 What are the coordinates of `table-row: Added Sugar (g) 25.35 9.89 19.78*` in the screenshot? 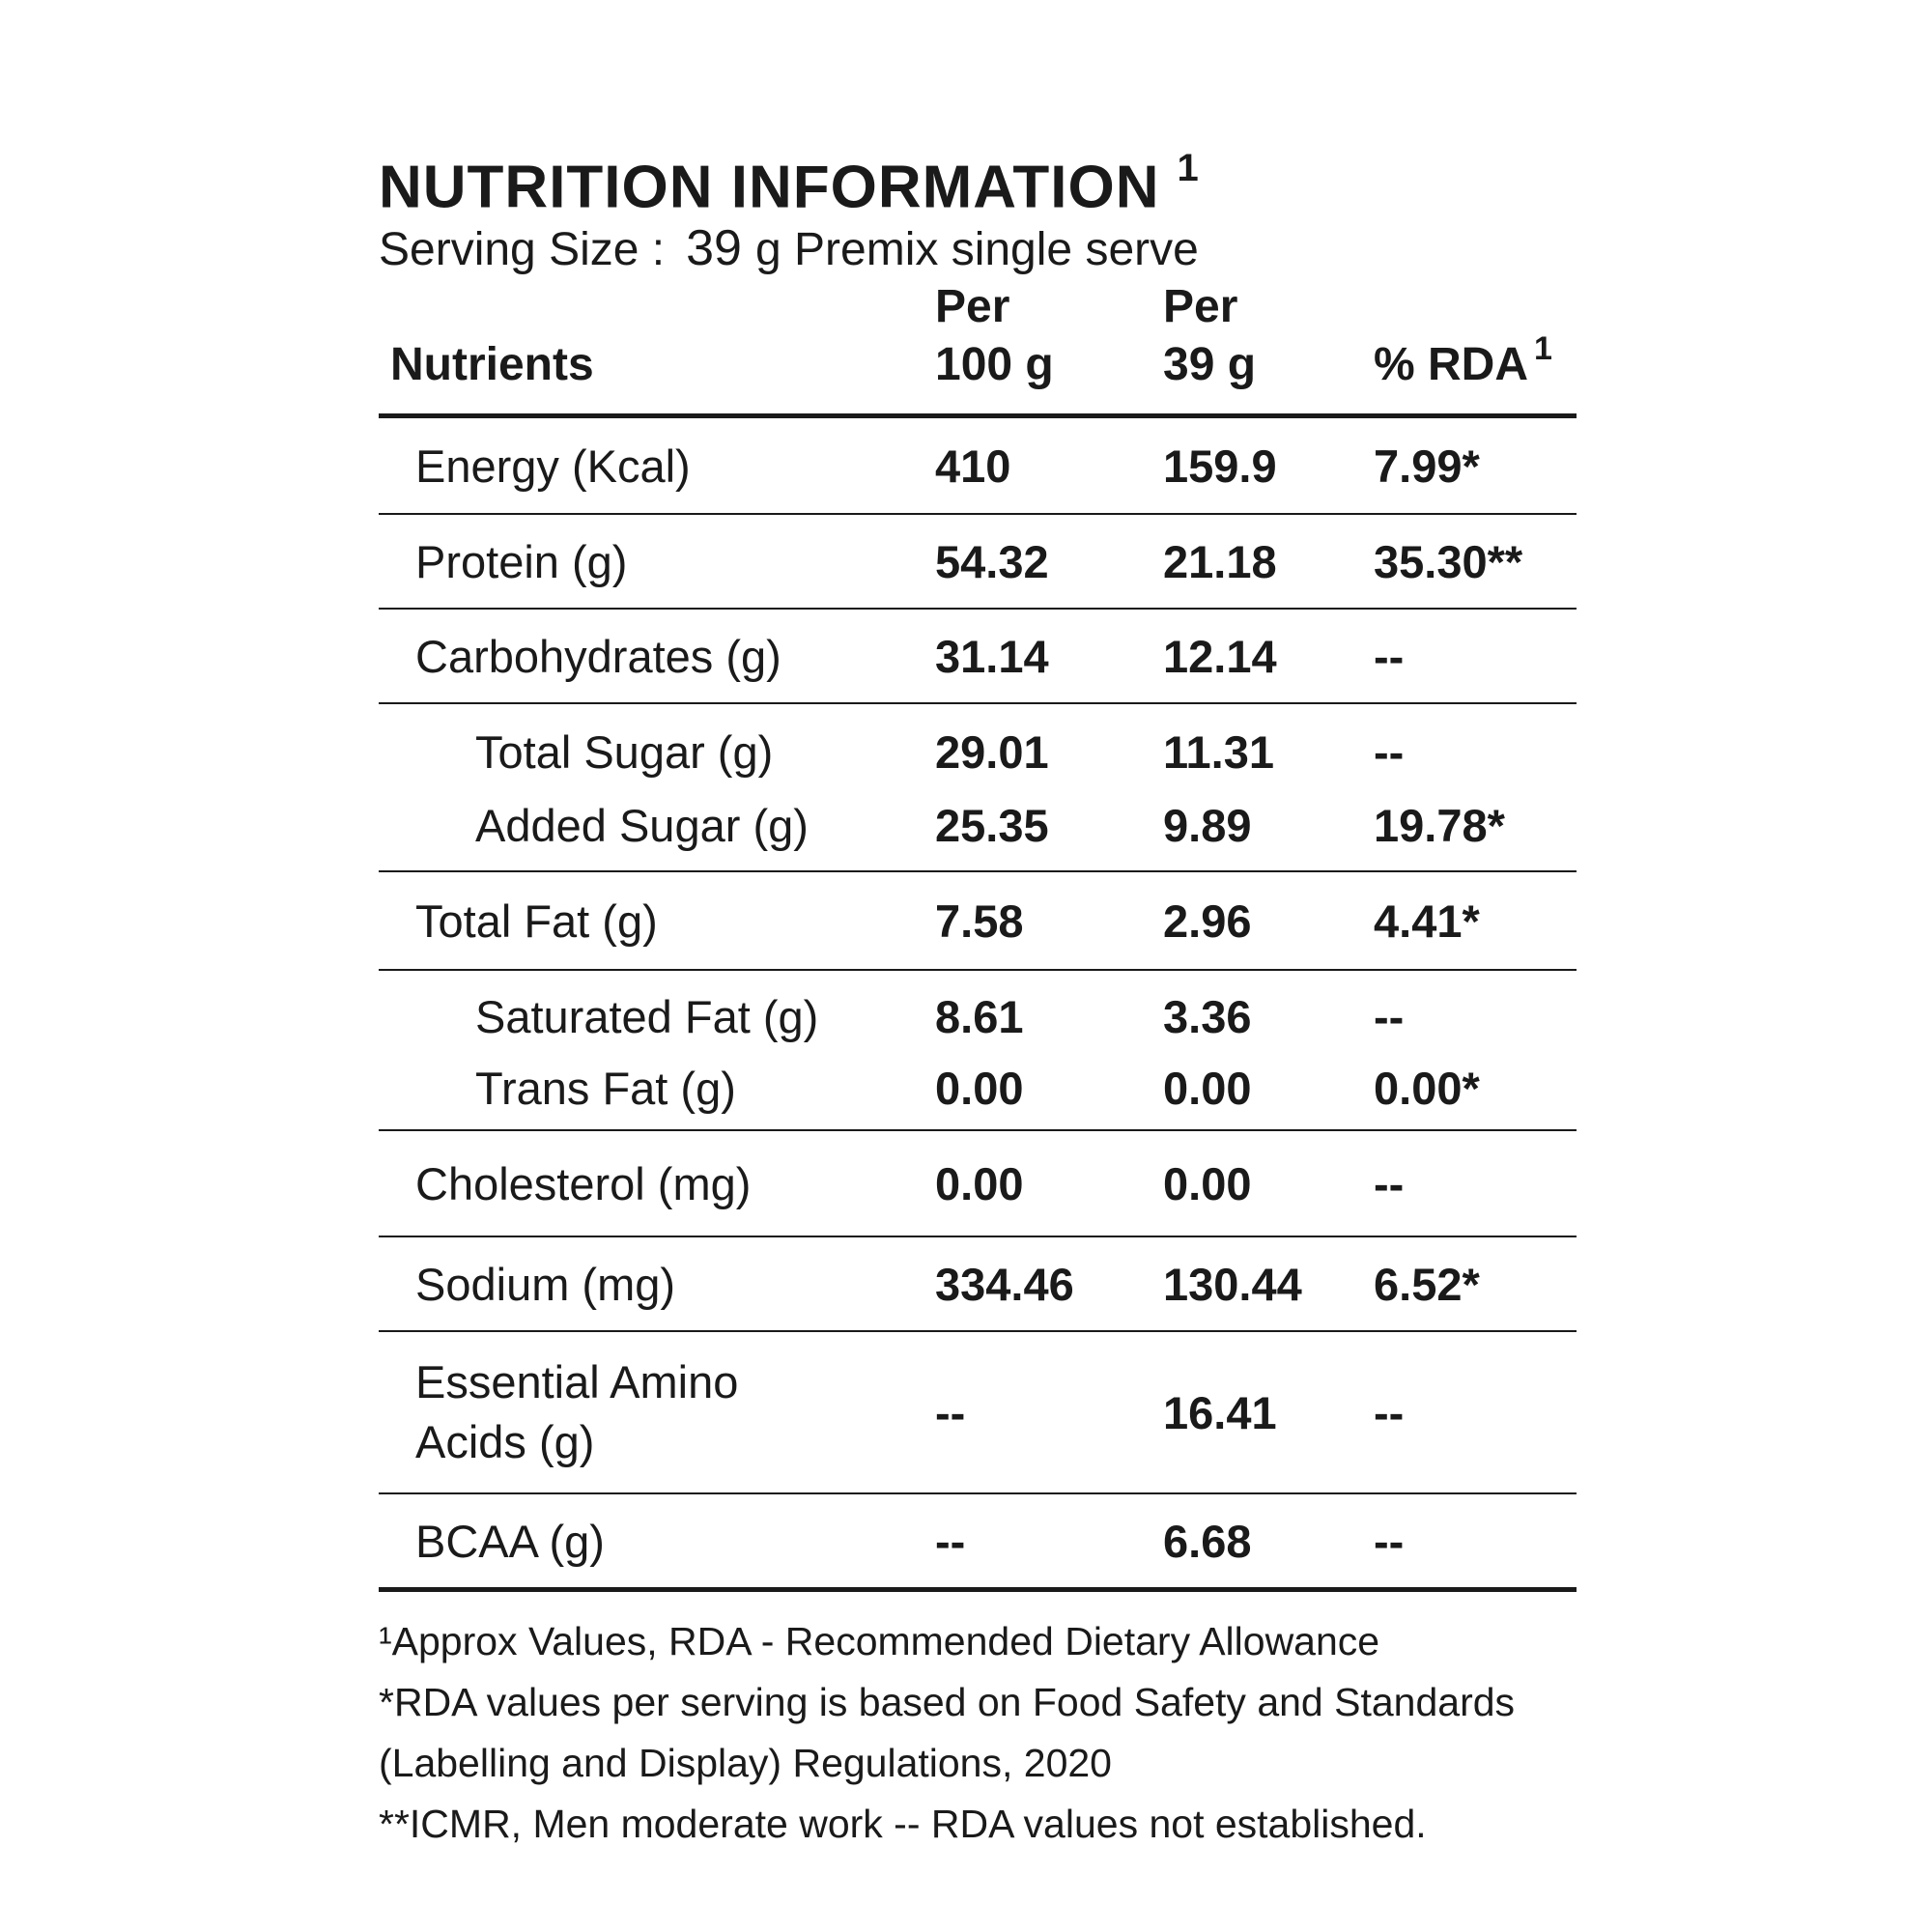 It's located at (978, 825).